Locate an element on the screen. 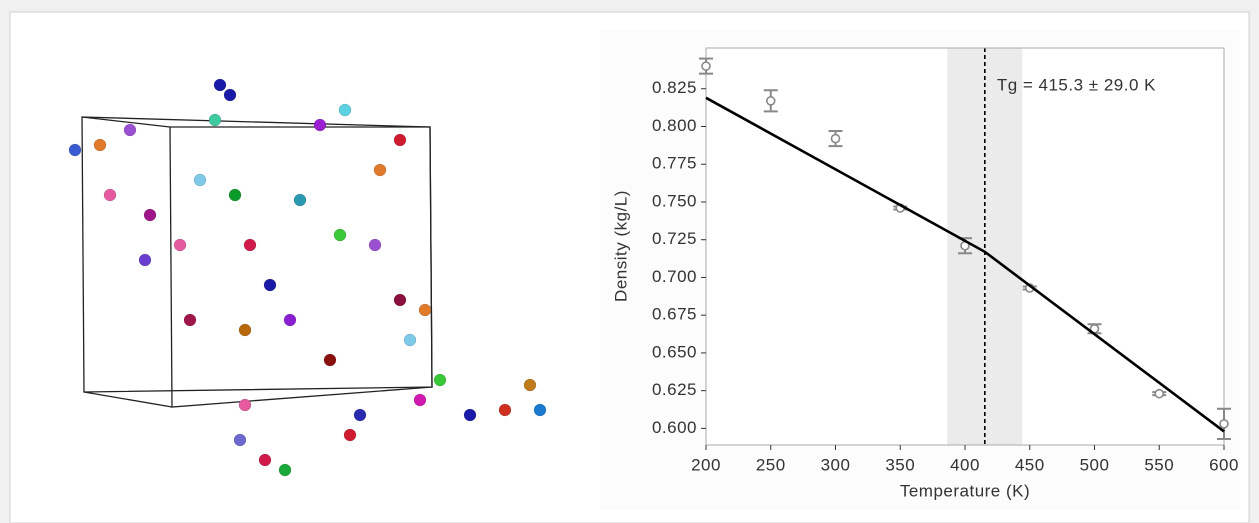 Image resolution: width=1259 pixels, height=523 pixels. y-tick-label: 0.825 is located at coordinates (674, 87).